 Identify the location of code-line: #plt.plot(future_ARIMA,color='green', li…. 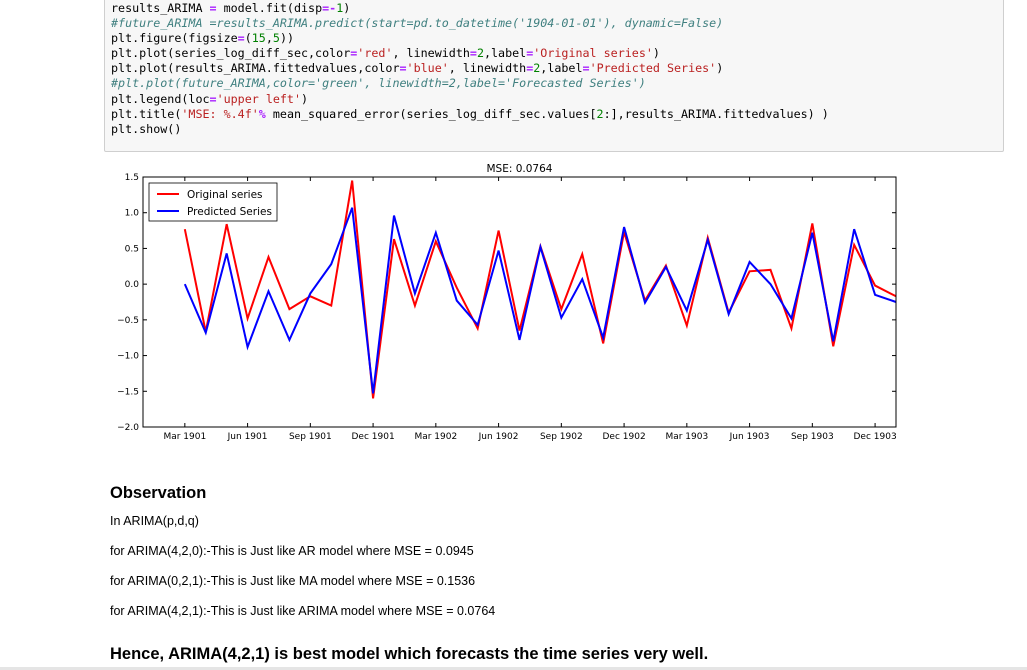
(557, 83).